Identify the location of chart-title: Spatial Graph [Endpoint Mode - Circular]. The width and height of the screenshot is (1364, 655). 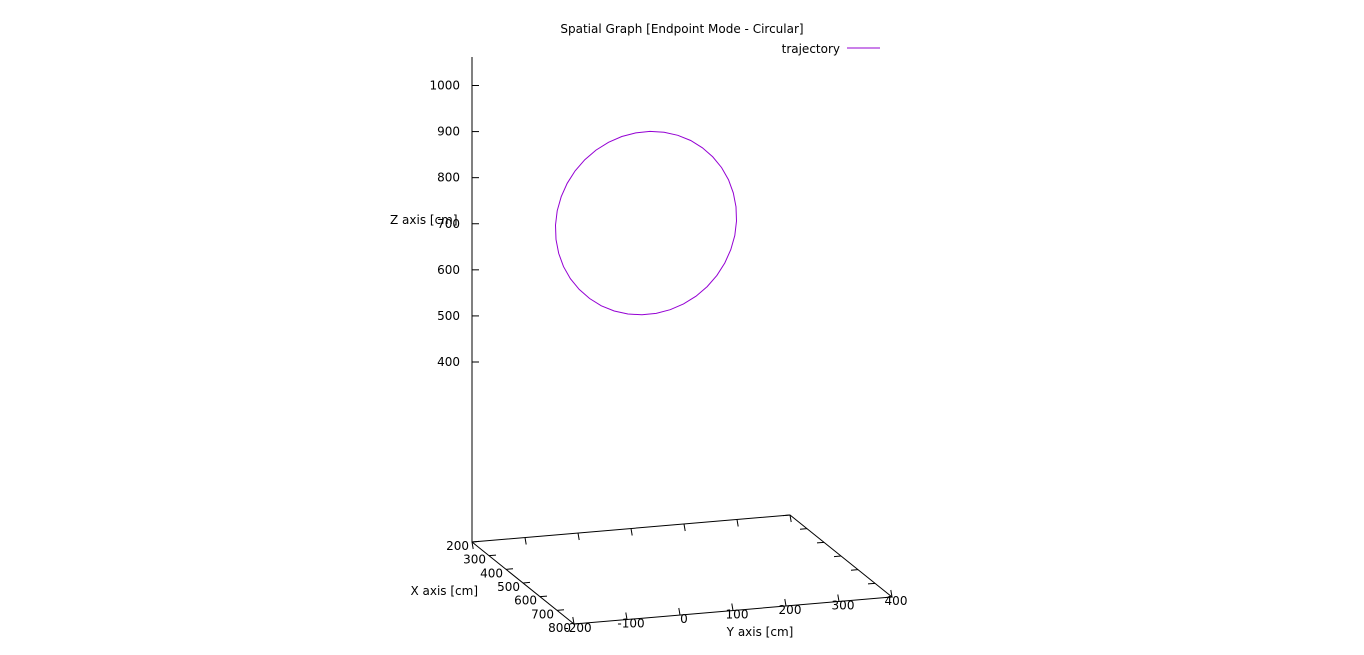
(681, 29).